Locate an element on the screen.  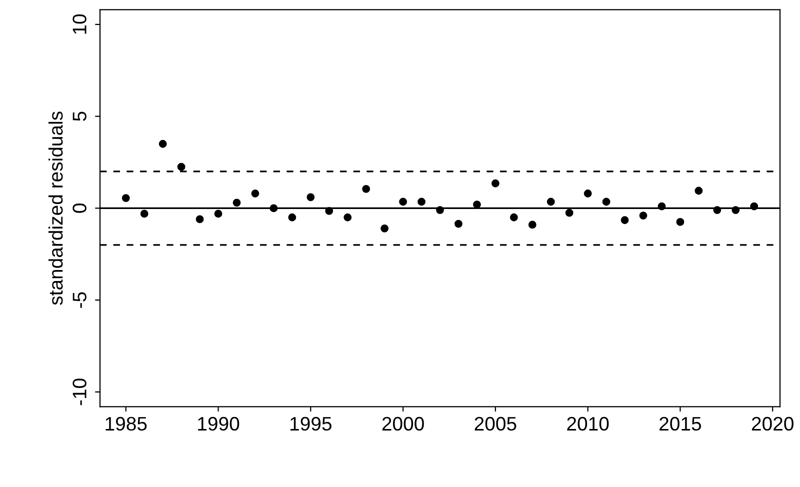
y-tick-label: -5 is located at coordinates (79, 300).